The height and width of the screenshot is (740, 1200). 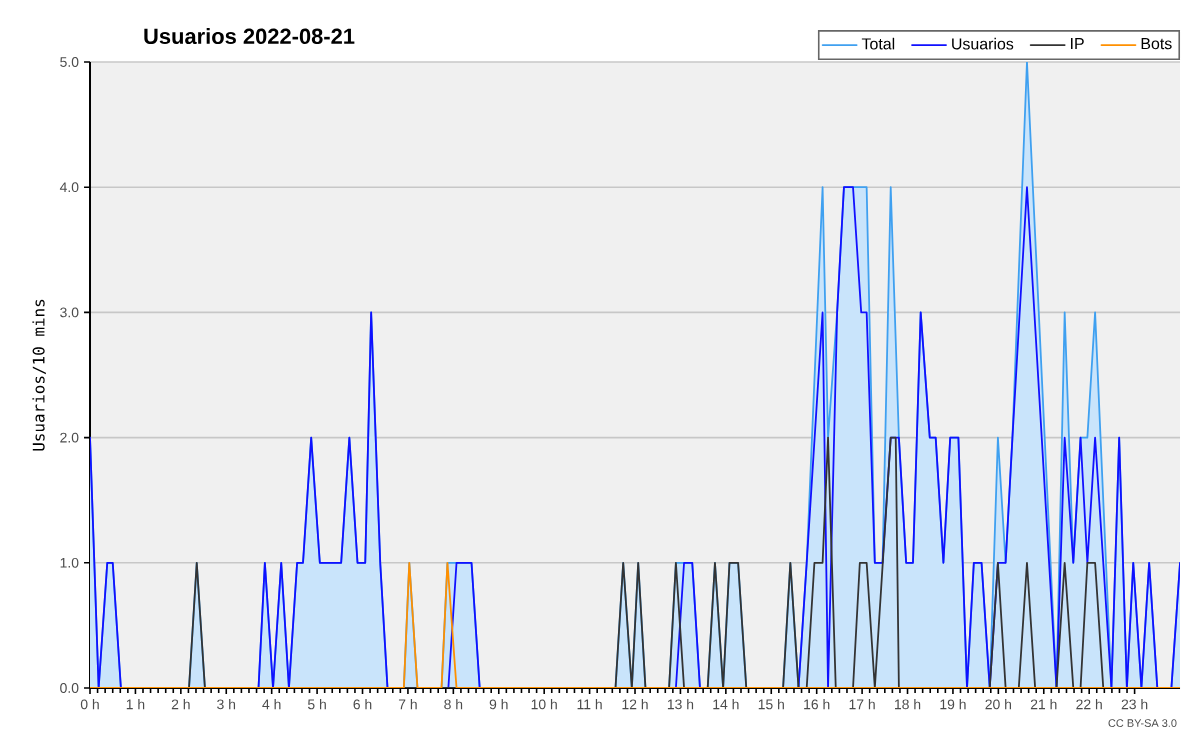 I want to click on chart-title: Usuarios 2022-08-21, so click(x=249, y=36).